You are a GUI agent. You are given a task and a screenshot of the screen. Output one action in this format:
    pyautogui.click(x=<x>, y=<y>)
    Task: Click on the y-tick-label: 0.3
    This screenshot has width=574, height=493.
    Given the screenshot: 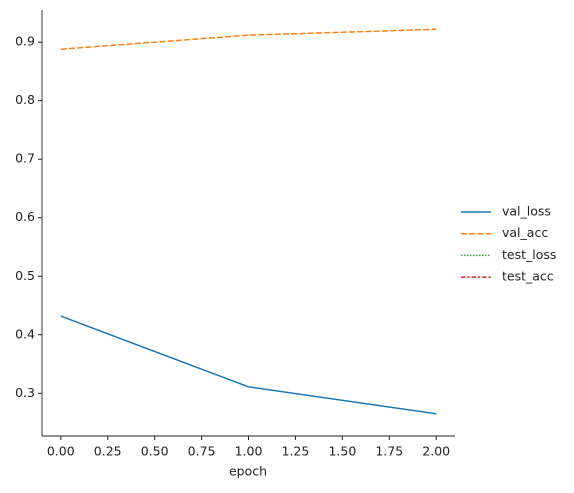 What is the action you would take?
    pyautogui.click(x=25, y=392)
    